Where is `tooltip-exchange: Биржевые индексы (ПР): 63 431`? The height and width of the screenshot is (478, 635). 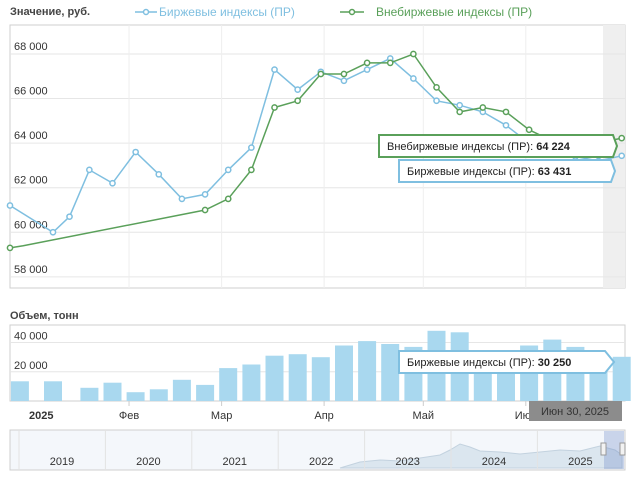
tooltip-exchange: Биржевые индексы (ПР): 63 431 is located at coordinates (507, 171).